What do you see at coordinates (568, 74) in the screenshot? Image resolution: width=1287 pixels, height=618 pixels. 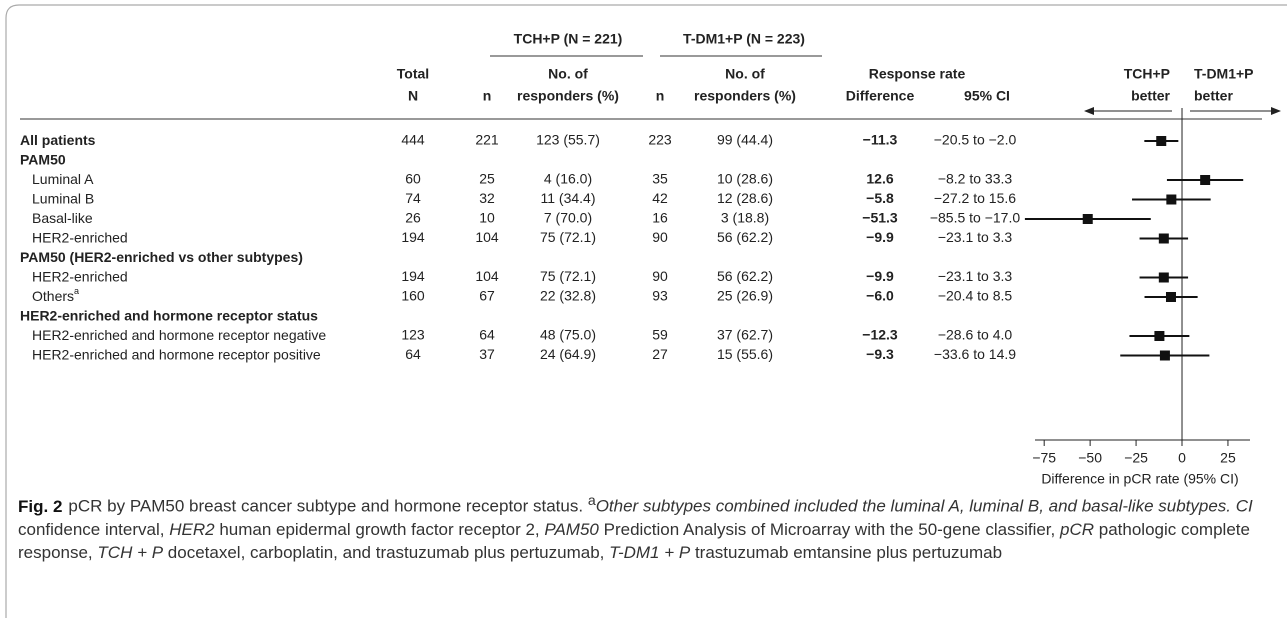 I see `column-header: No. of` at bounding box center [568, 74].